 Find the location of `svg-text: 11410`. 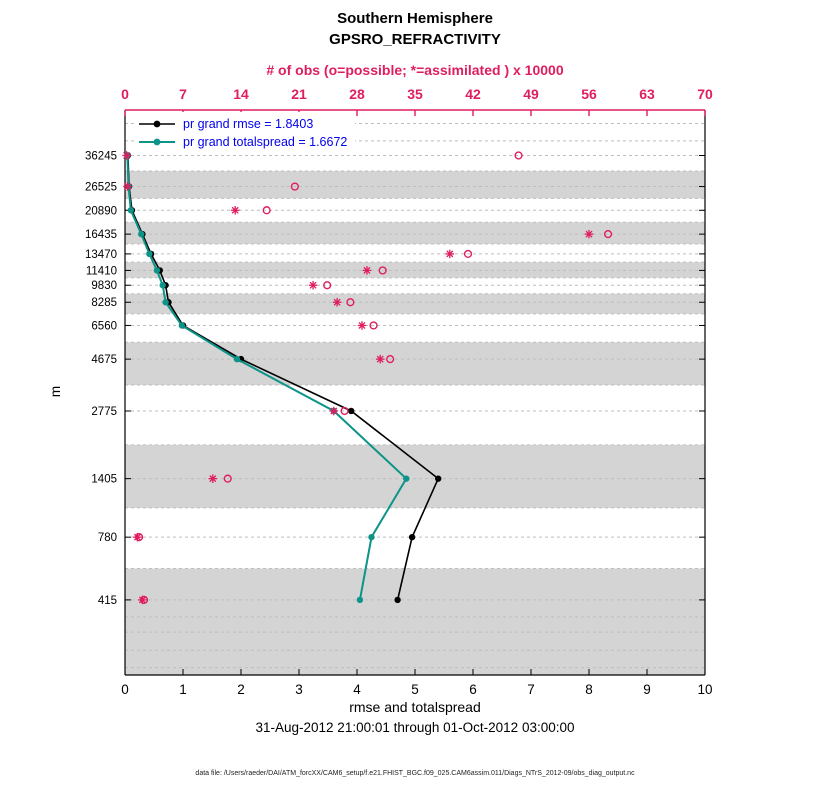

svg-text: 11410 is located at coordinates (101, 271).